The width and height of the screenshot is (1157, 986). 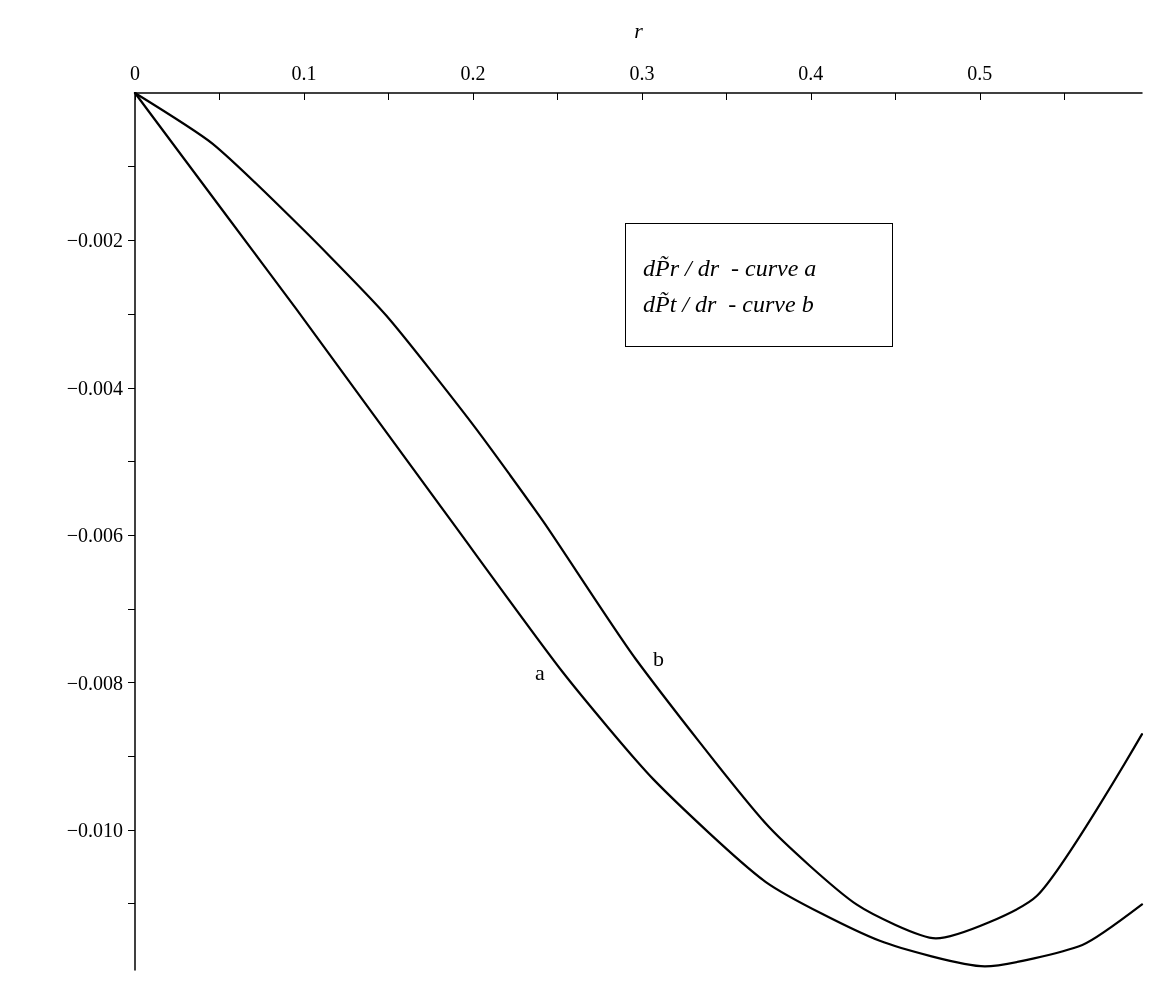 What do you see at coordinates (94, 829) in the screenshot?
I see `y-tick-label: −0.010` at bounding box center [94, 829].